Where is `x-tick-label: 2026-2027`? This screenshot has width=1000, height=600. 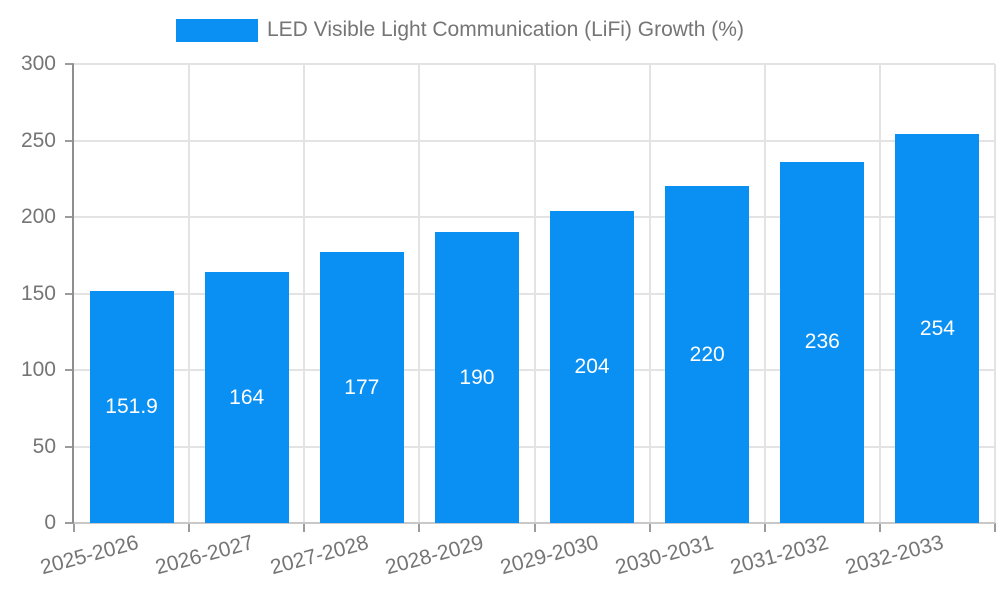
x-tick-label: 2026-2027 is located at coordinates (204, 555).